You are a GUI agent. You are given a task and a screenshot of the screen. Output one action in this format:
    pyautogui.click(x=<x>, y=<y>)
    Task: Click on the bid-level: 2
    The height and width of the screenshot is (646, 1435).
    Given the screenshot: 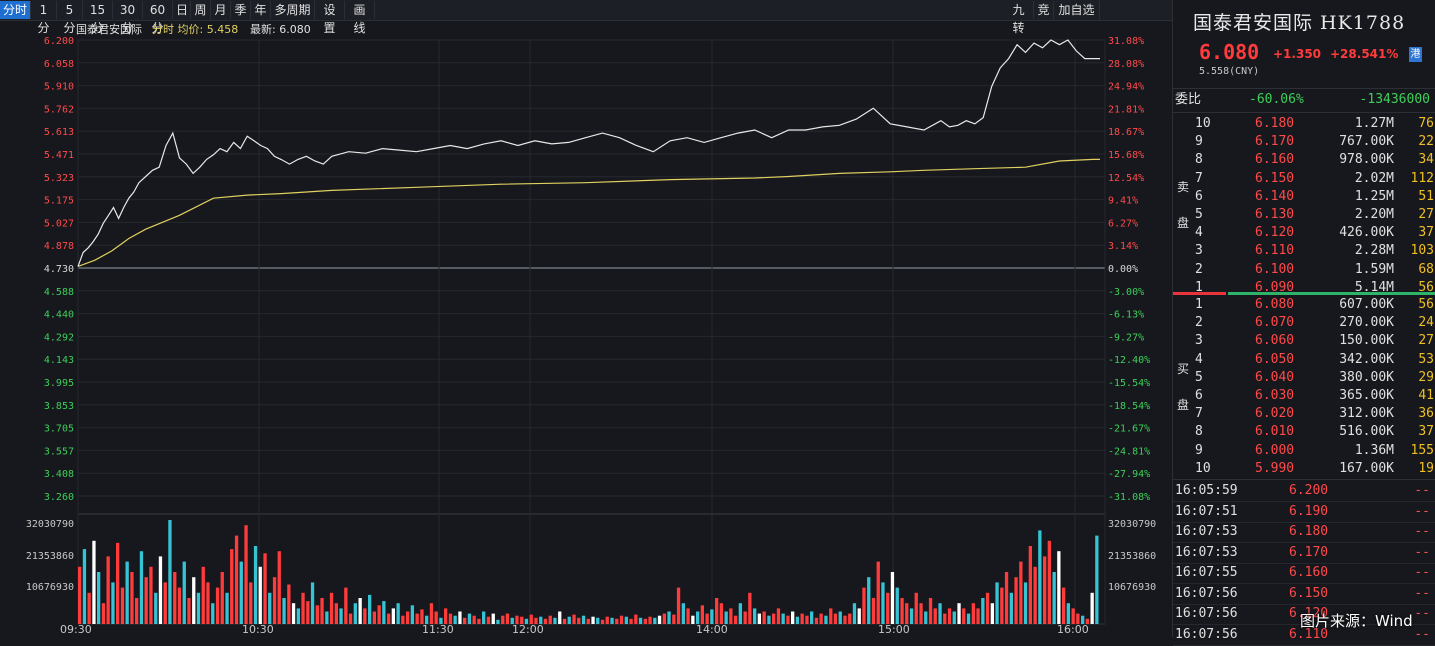 What is the action you would take?
    pyautogui.click(x=1199, y=323)
    